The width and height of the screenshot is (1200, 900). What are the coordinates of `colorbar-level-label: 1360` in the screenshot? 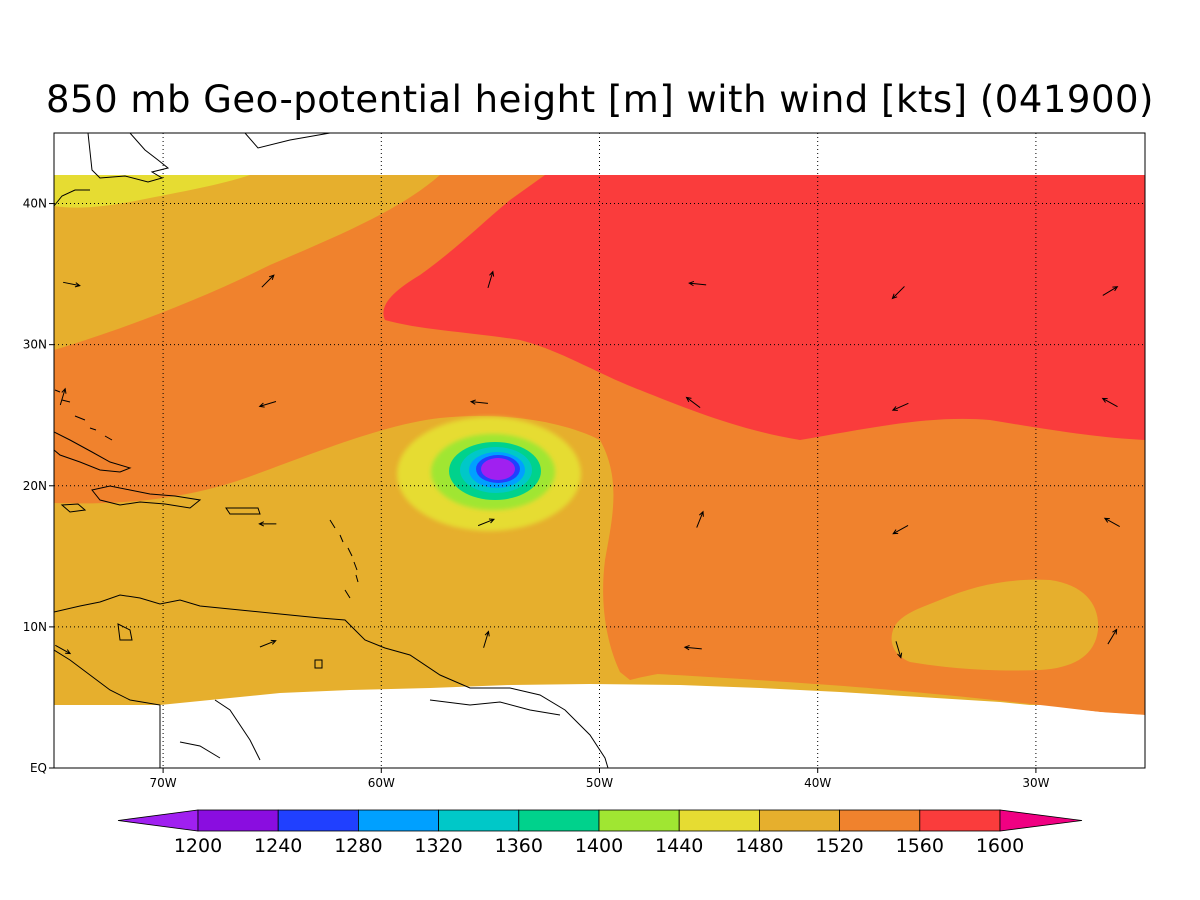 It's located at (519, 846).